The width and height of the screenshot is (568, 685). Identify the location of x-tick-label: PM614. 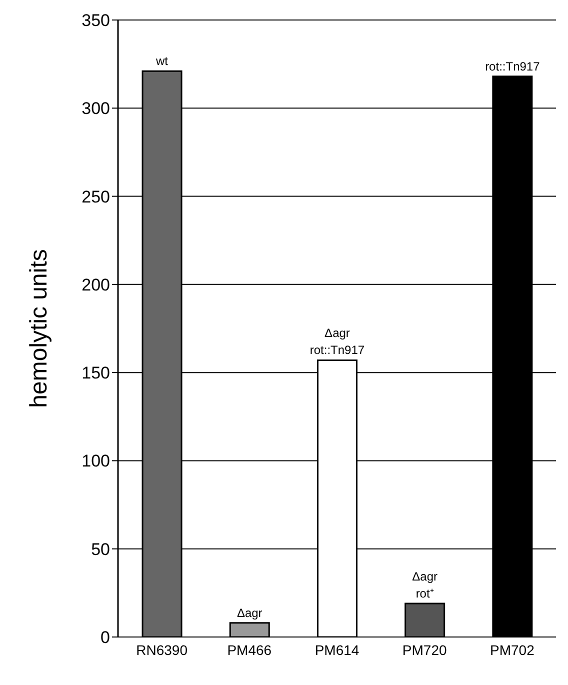
(337, 650).